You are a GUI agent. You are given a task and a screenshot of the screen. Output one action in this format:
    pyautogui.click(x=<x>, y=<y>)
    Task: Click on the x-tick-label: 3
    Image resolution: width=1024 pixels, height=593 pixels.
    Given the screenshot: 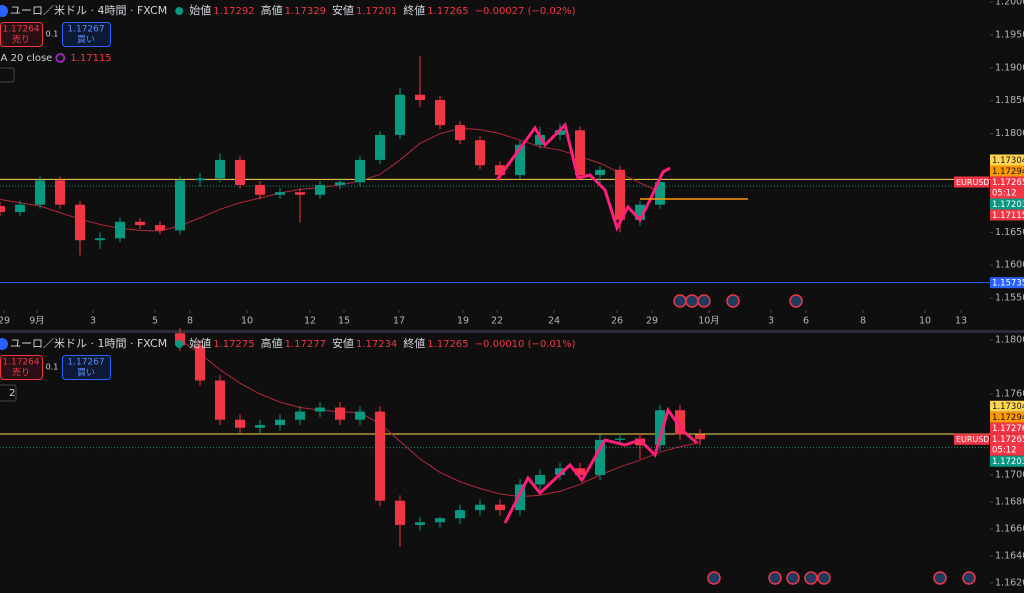 What is the action you would take?
    pyautogui.click(x=93, y=321)
    